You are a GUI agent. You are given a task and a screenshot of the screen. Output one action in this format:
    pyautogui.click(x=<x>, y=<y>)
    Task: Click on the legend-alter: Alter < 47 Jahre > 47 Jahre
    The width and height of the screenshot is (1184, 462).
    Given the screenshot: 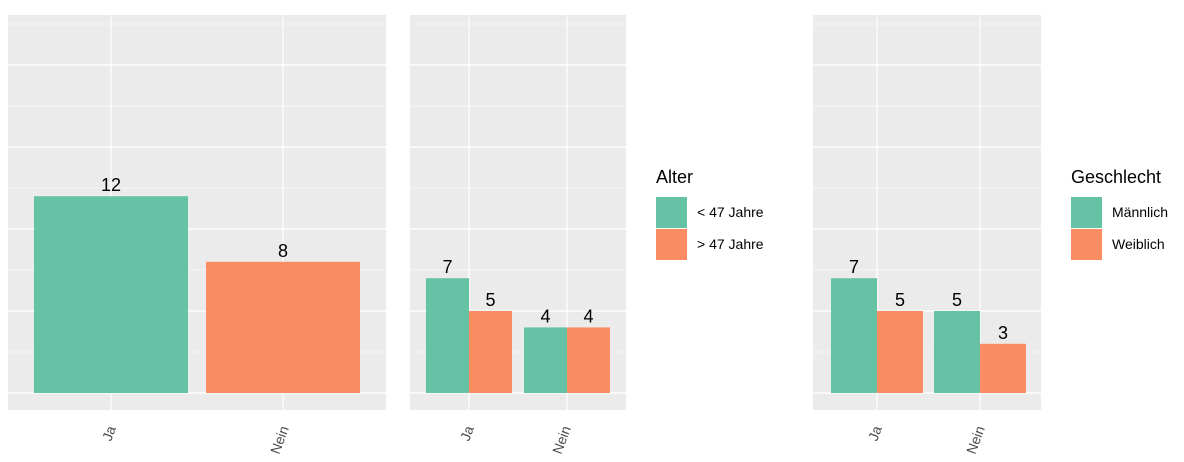 What is the action you would take?
    pyautogui.click(x=710, y=213)
    